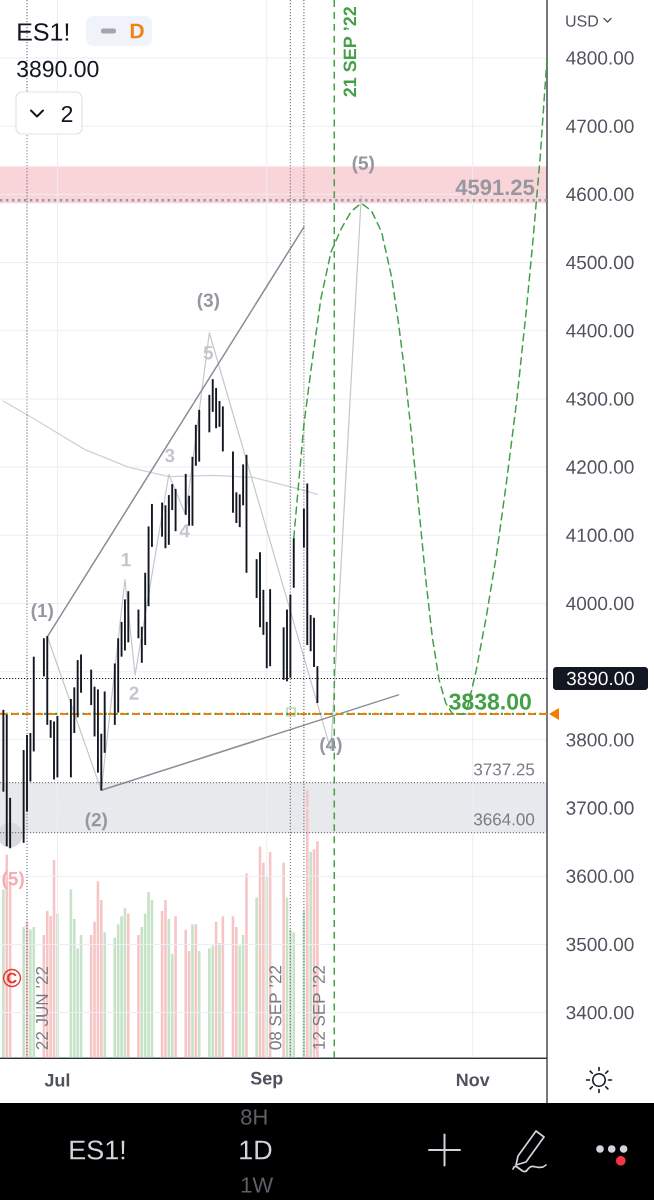 The image size is (654, 1200). Describe the element at coordinates (600, 808) in the screenshot. I see `y-tick-label: 3700.00` at that location.